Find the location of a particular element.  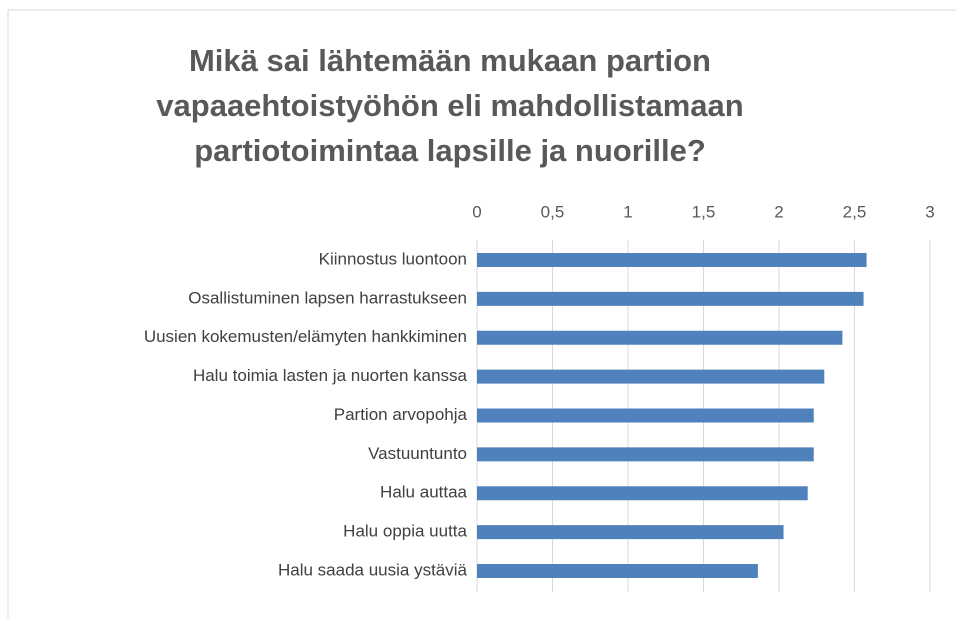

chart-title: vapaaehtoistyöhön eli mahdollistamaan is located at coordinates (449, 105).